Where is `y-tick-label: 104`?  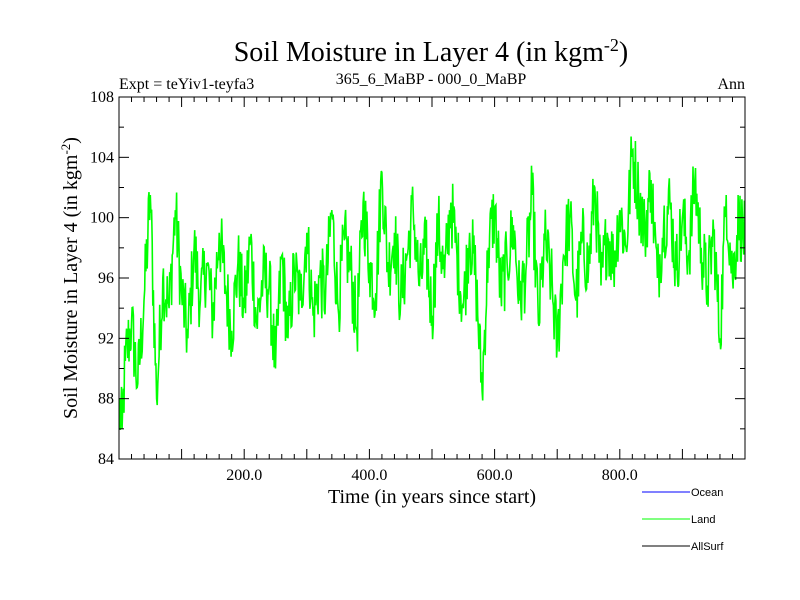
y-tick-label: 104 is located at coordinates (102, 157).